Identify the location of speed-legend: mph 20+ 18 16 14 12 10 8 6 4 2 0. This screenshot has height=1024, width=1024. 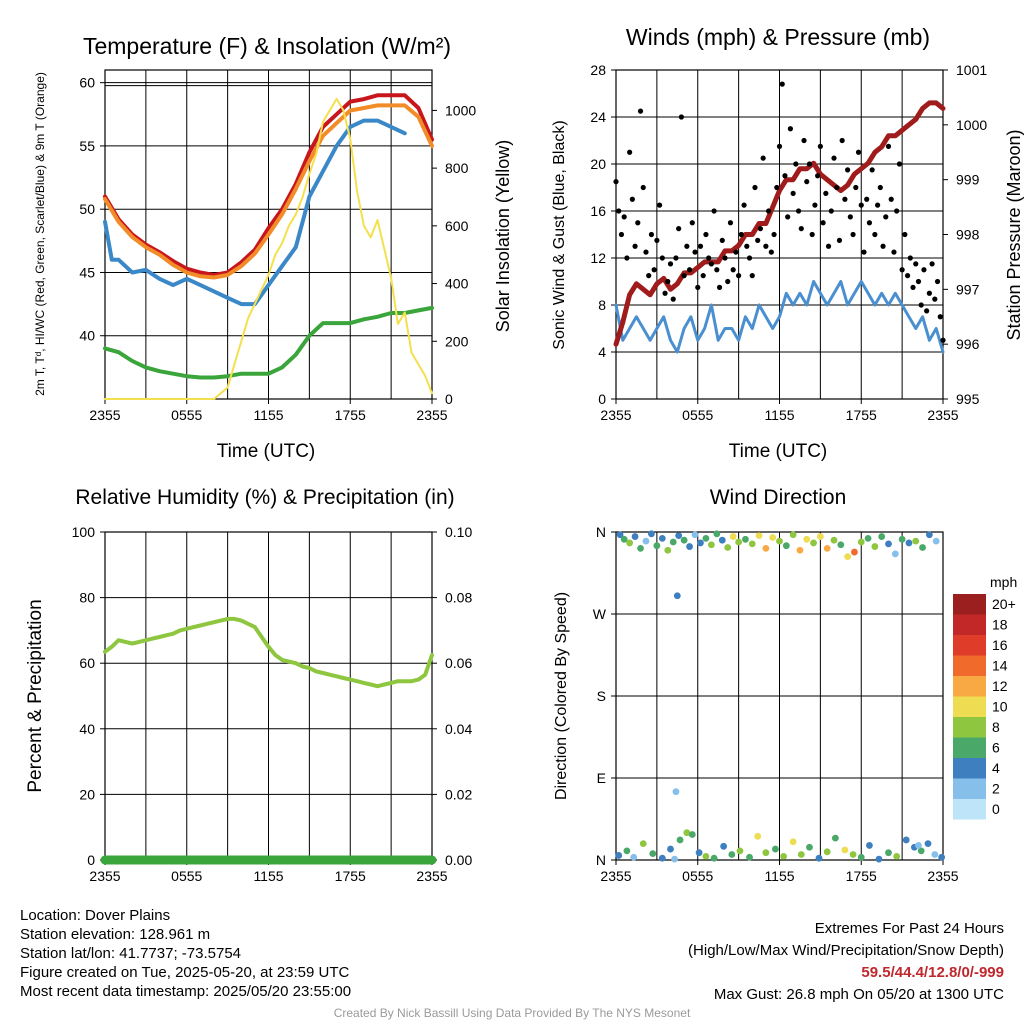
(985, 697).